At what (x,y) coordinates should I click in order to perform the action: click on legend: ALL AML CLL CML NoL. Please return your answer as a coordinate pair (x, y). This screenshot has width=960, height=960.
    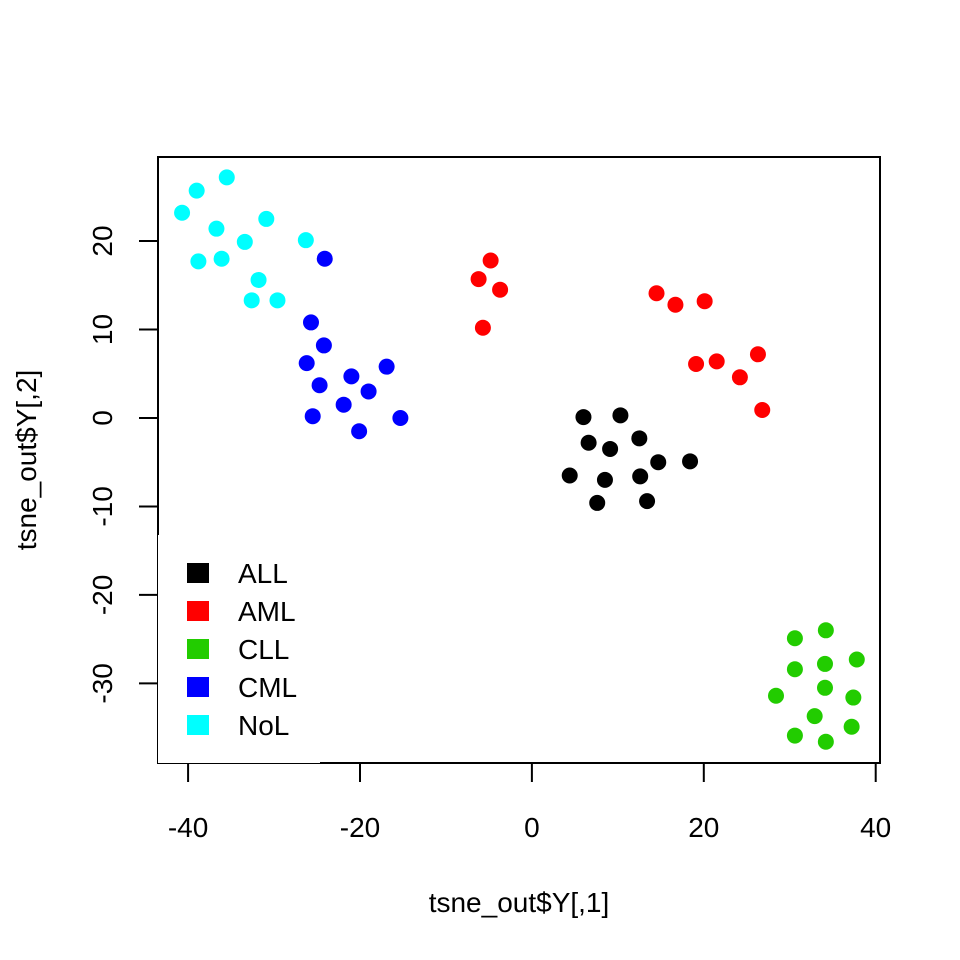
    Looking at the image, I should click on (239, 649).